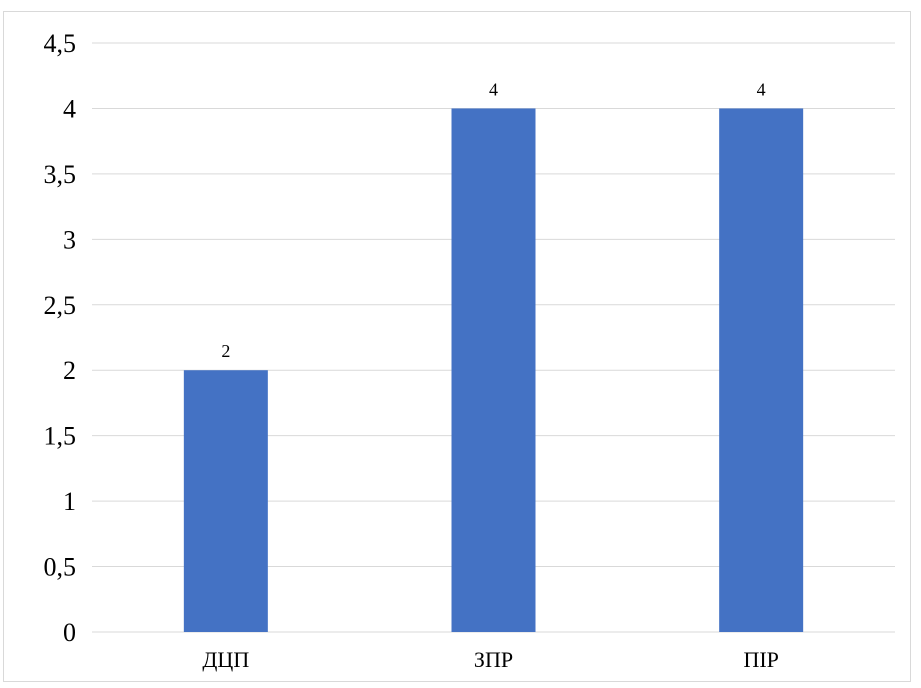 The width and height of the screenshot is (921, 688). Describe the element at coordinates (69, 239) in the screenshot. I see `y-tick-label: 3` at that location.